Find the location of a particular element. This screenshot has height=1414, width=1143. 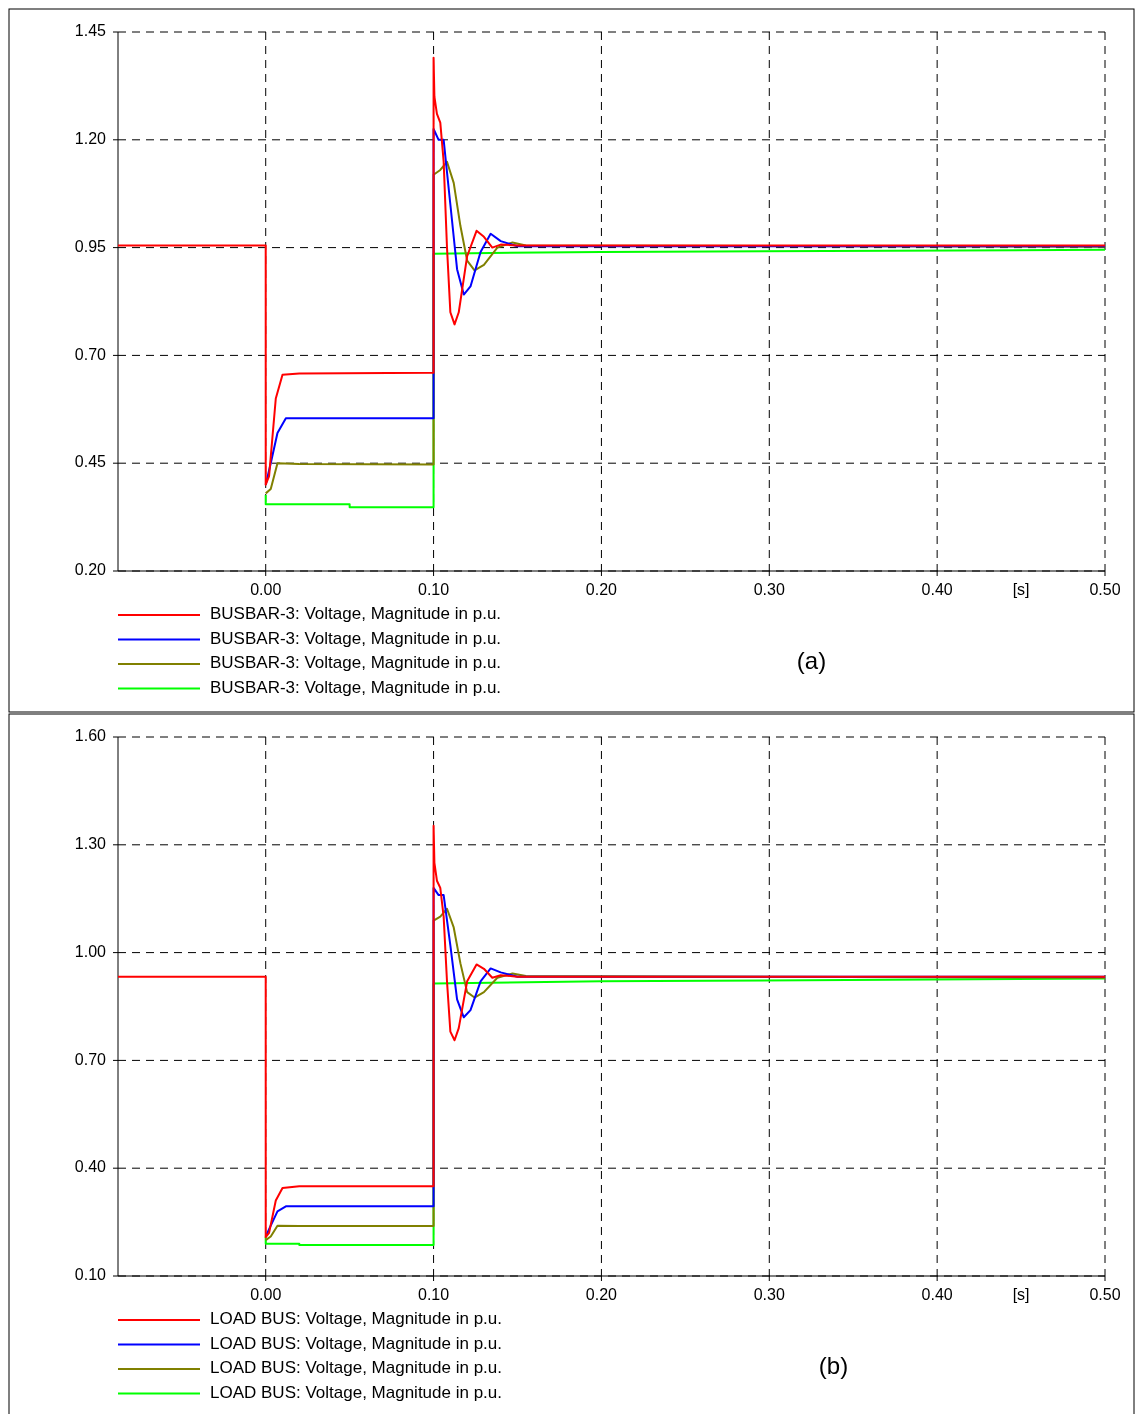

y-tick-label: 0.45 is located at coordinates (90, 462).